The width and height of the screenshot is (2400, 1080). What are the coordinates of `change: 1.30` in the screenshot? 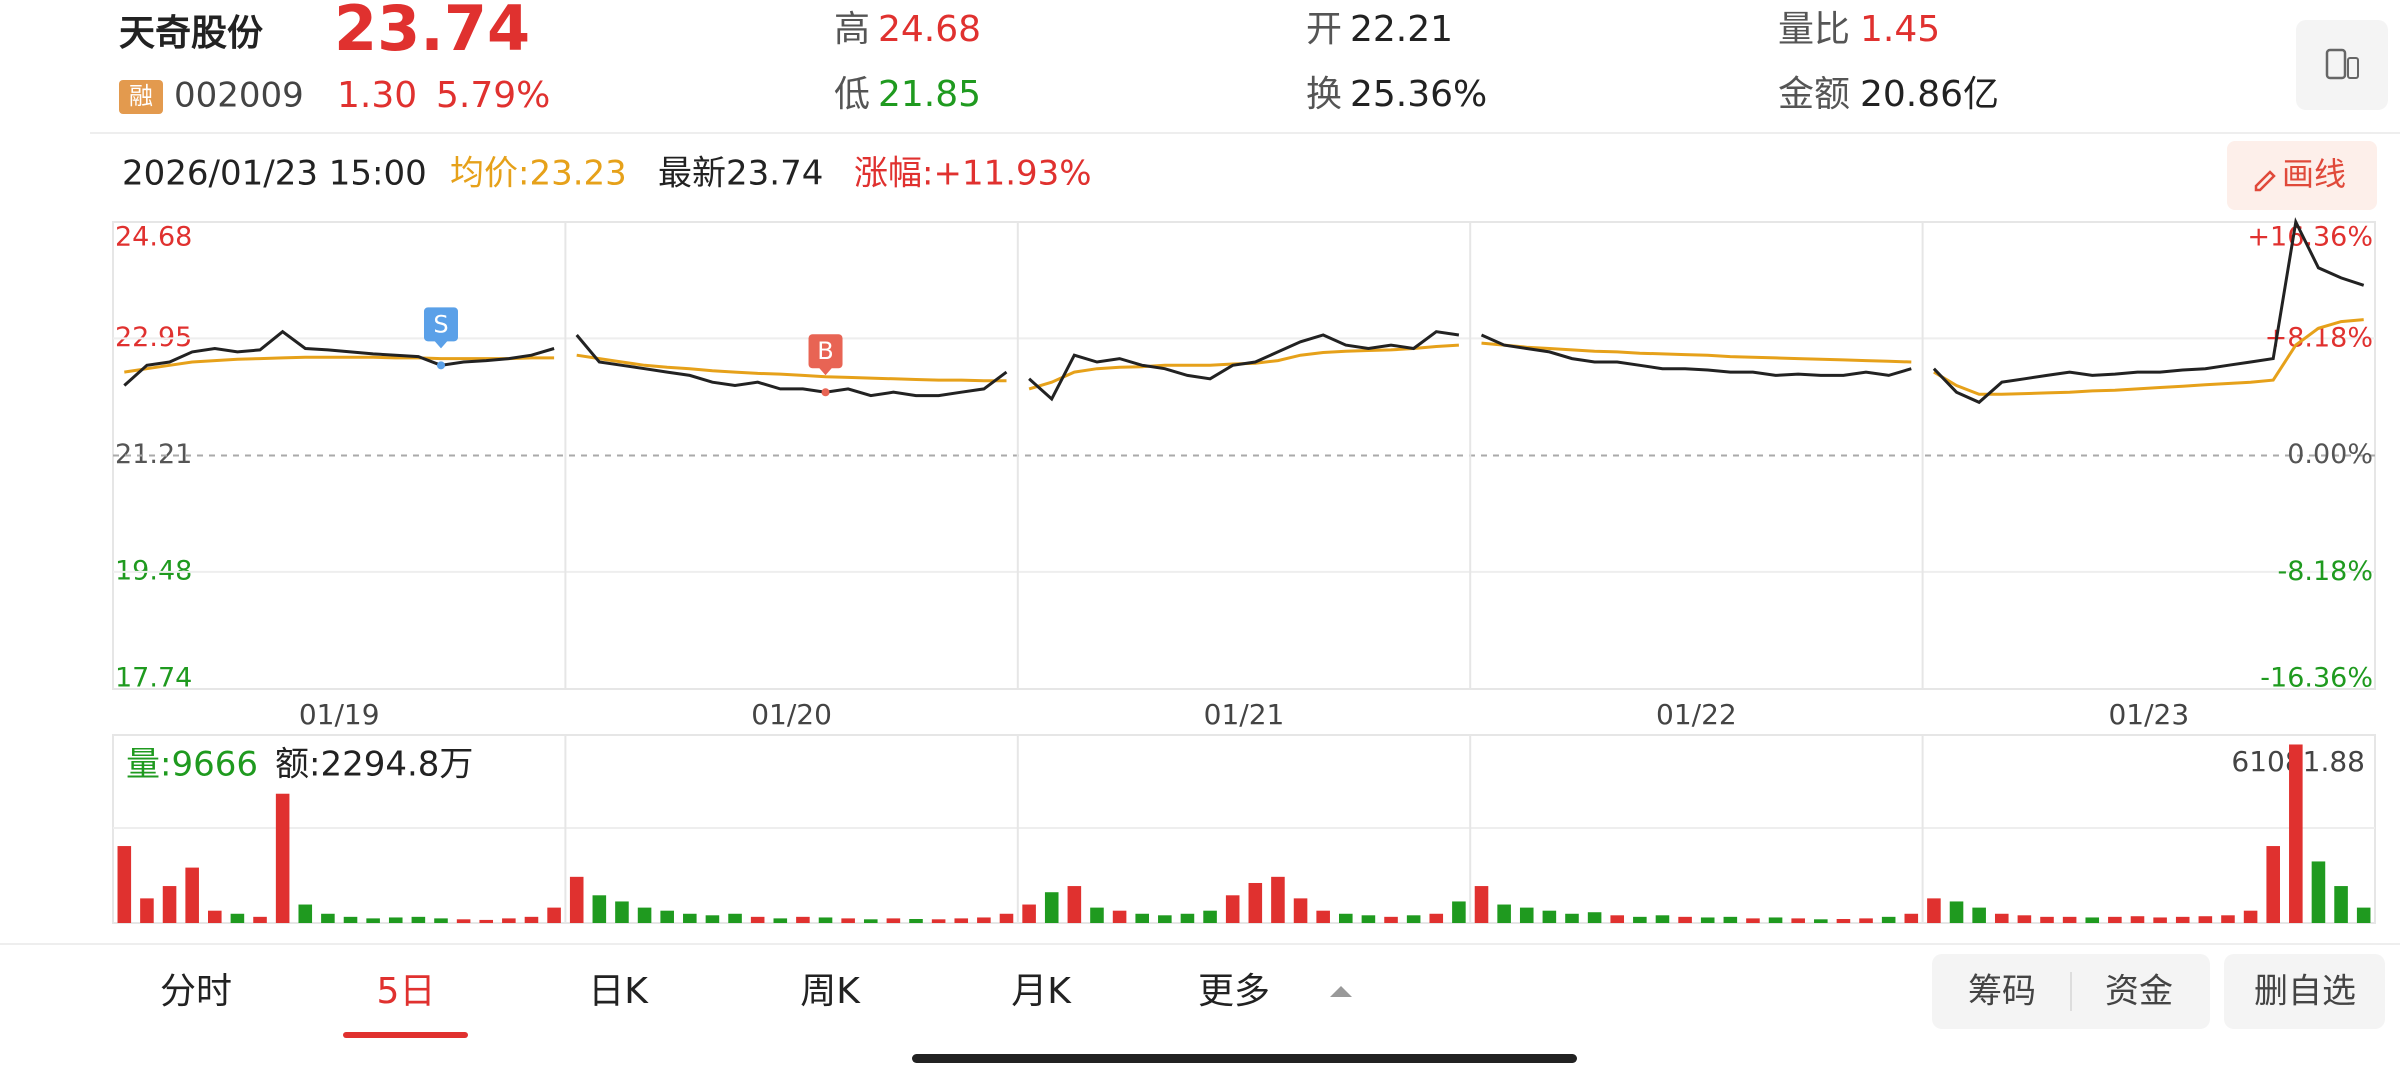 It's located at (377, 95).